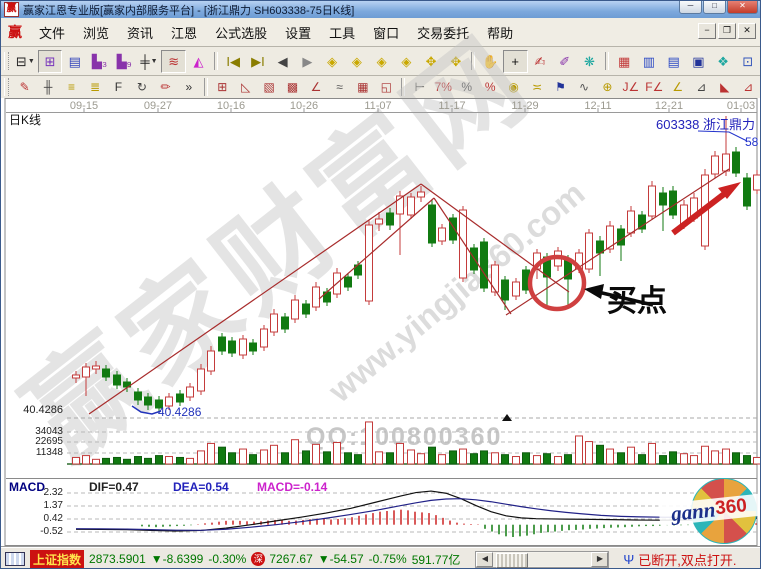  Describe the element at coordinates (406, 61) in the screenshot. I see `zoom-in-h-button: ◈` at that location.